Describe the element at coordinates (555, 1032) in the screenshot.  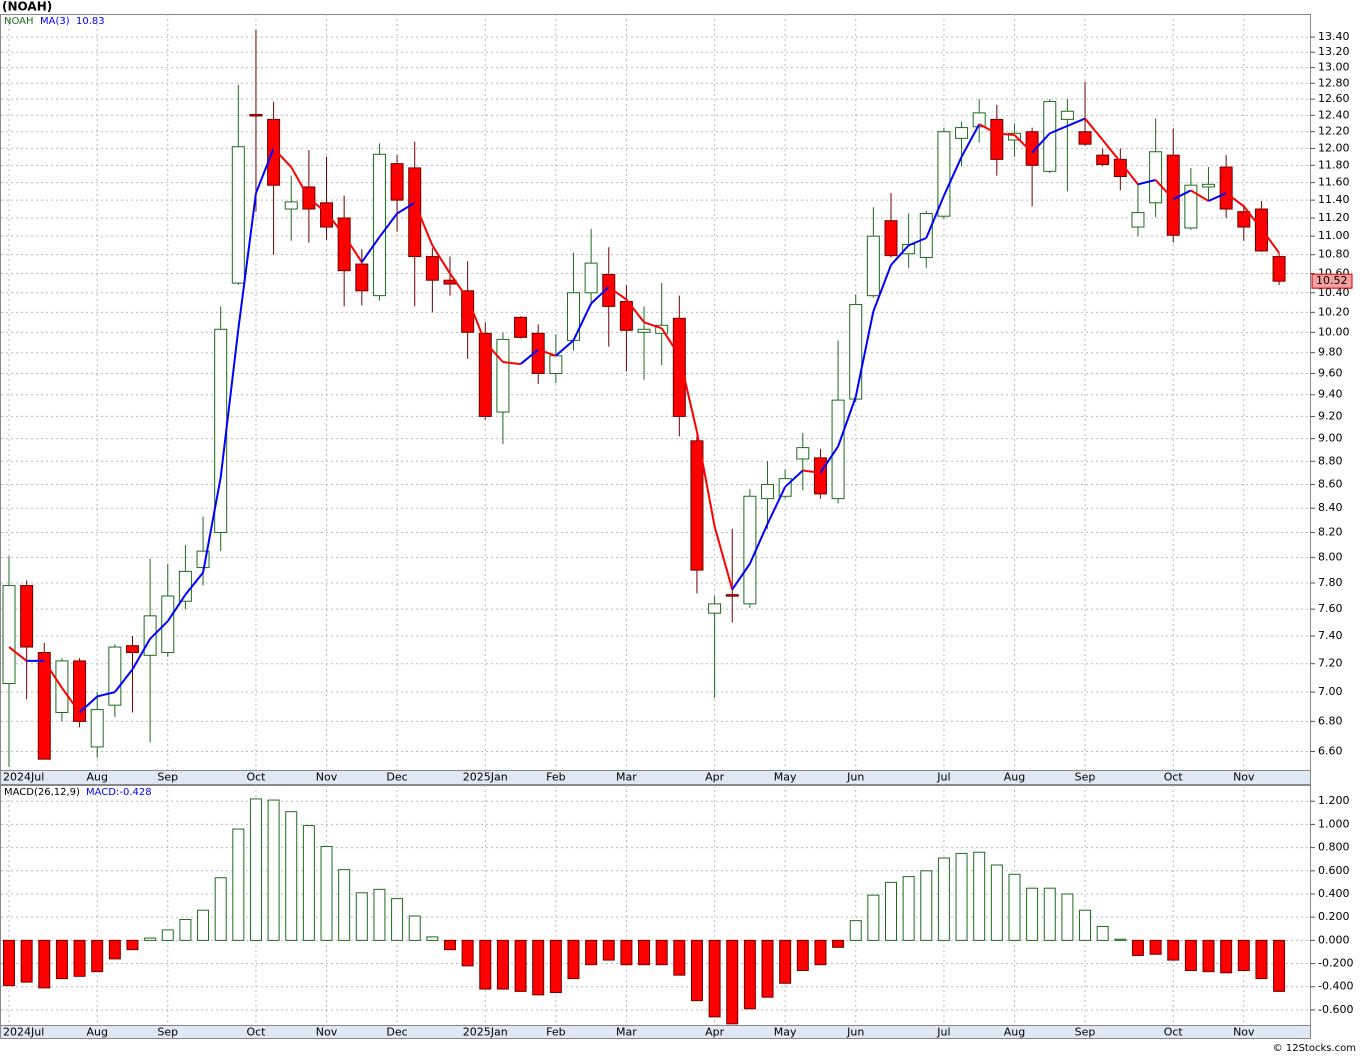
I see `x-tick-label: Feb` at that location.